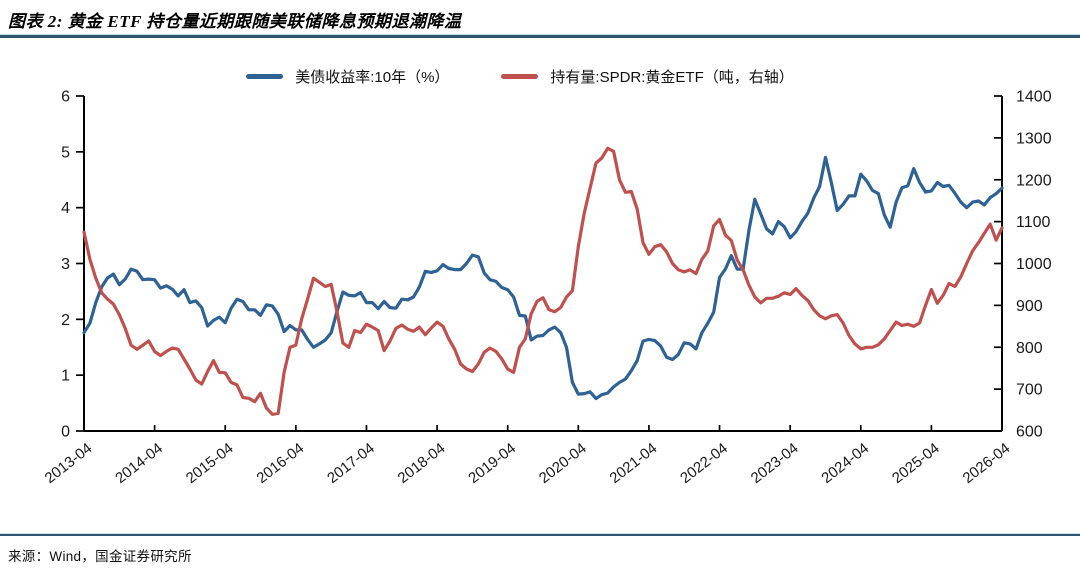  What do you see at coordinates (65, 97) in the screenshot?
I see `y-left-tick-label: 6` at bounding box center [65, 97].